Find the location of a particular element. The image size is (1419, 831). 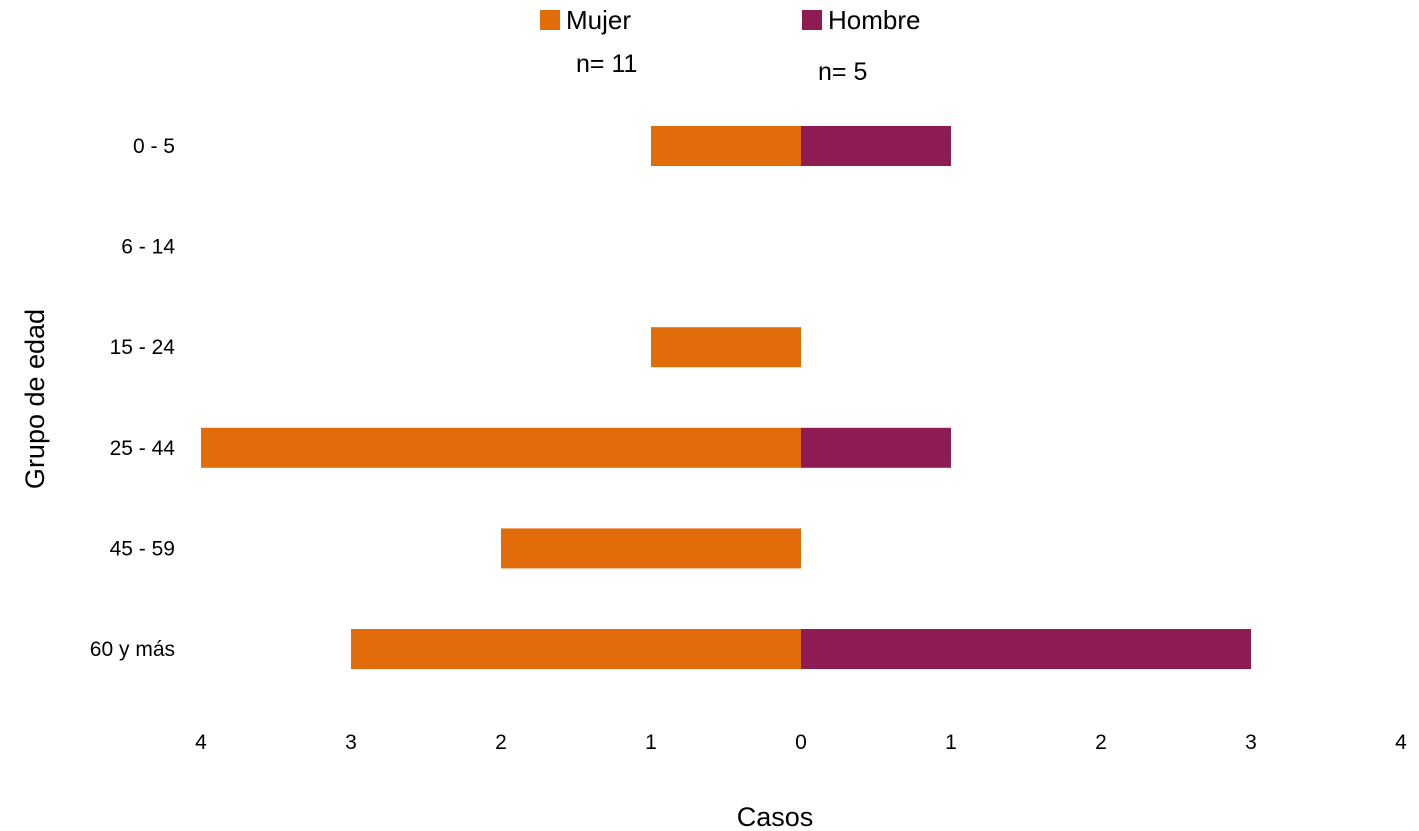

y-tick-label-25-44: 25 - 44 is located at coordinates (143, 448).